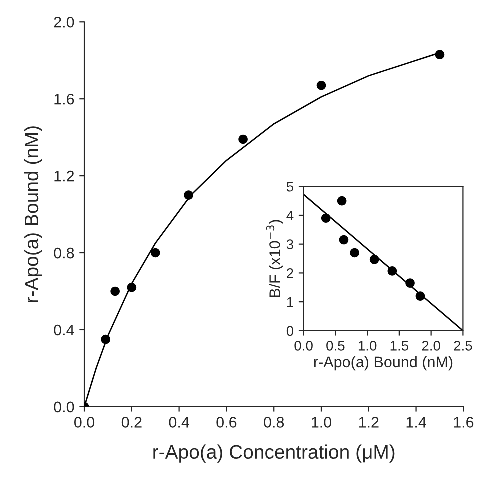 The width and height of the screenshot is (483, 481). Describe the element at coordinates (464, 422) in the screenshot. I see `x-tick-label: 1.6` at that location.